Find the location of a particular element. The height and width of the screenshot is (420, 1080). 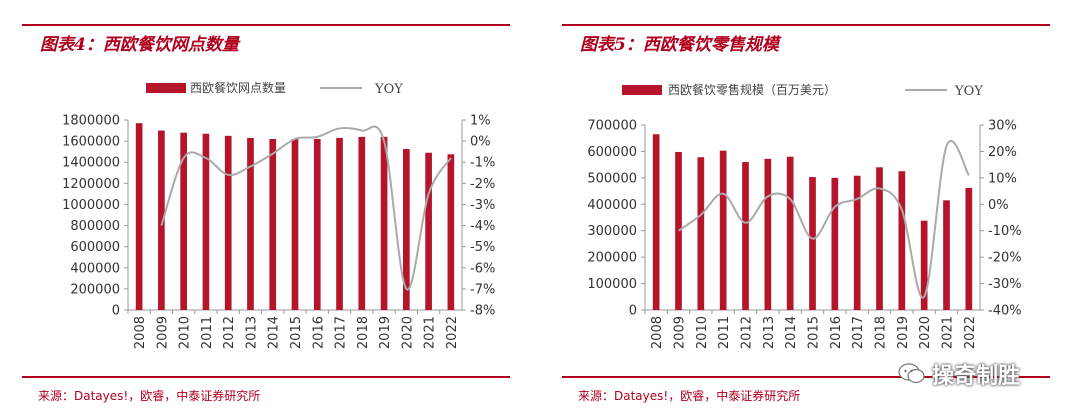

y2-tick-label: -2% is located at coordinates (482, 184).